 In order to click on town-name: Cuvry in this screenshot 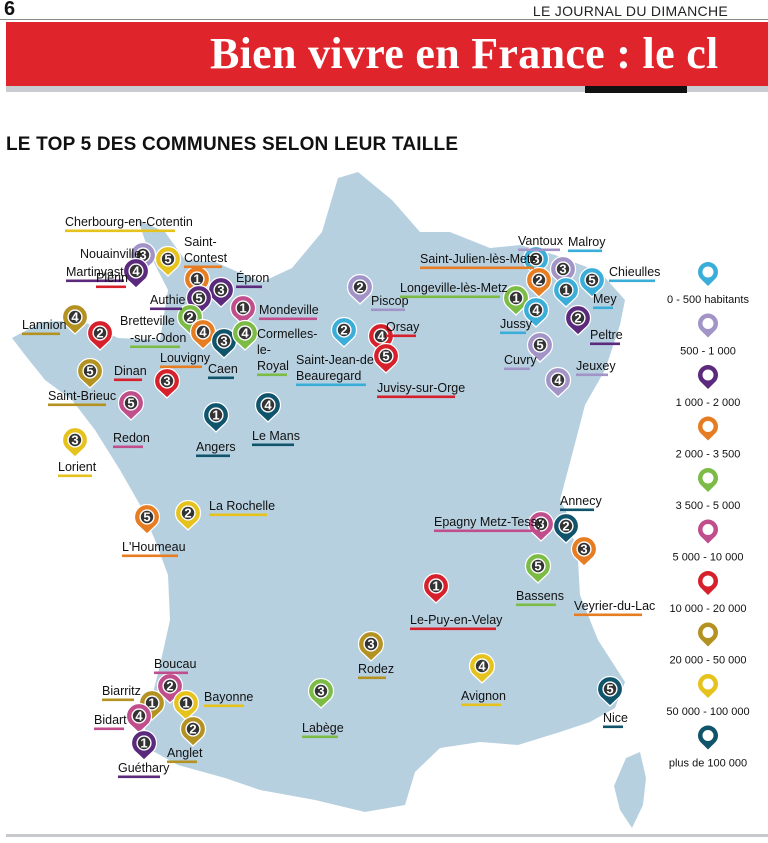, I will do `click(520, 360)`.